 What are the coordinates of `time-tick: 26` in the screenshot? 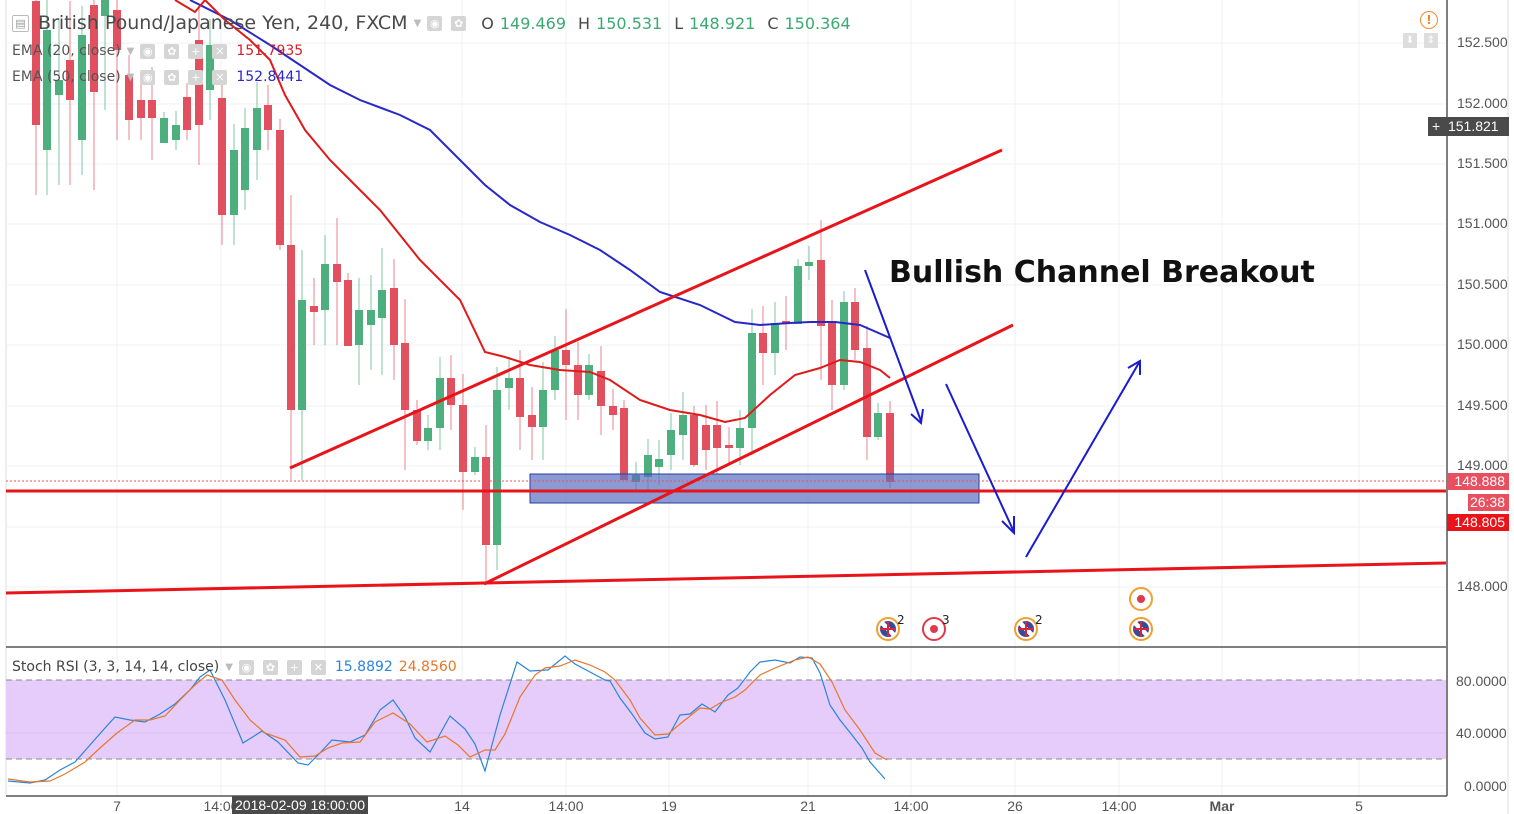 It's located at (1015, 806).